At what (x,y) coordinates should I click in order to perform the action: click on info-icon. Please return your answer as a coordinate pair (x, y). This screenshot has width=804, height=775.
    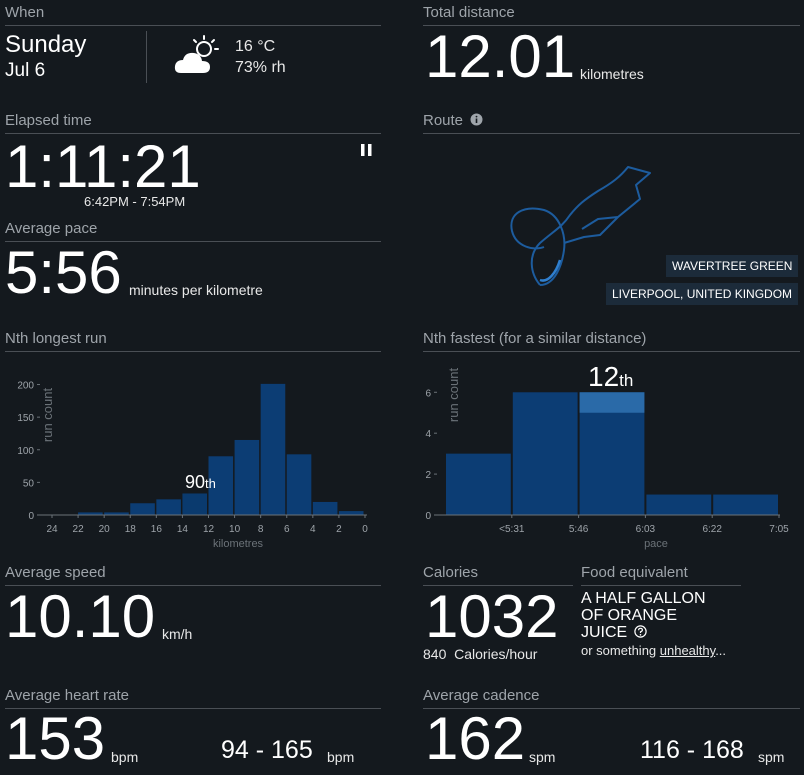
    Looking at the image, I should click on (476, 119).